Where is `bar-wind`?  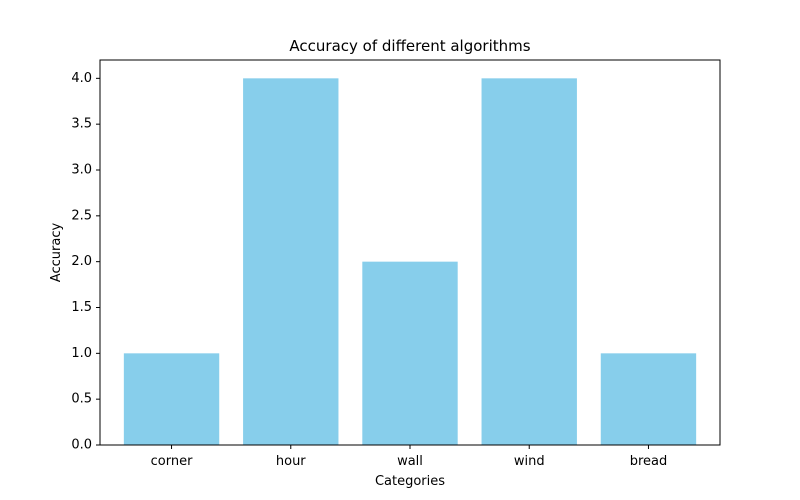
bar-wind is located at coordinates (529, 261).